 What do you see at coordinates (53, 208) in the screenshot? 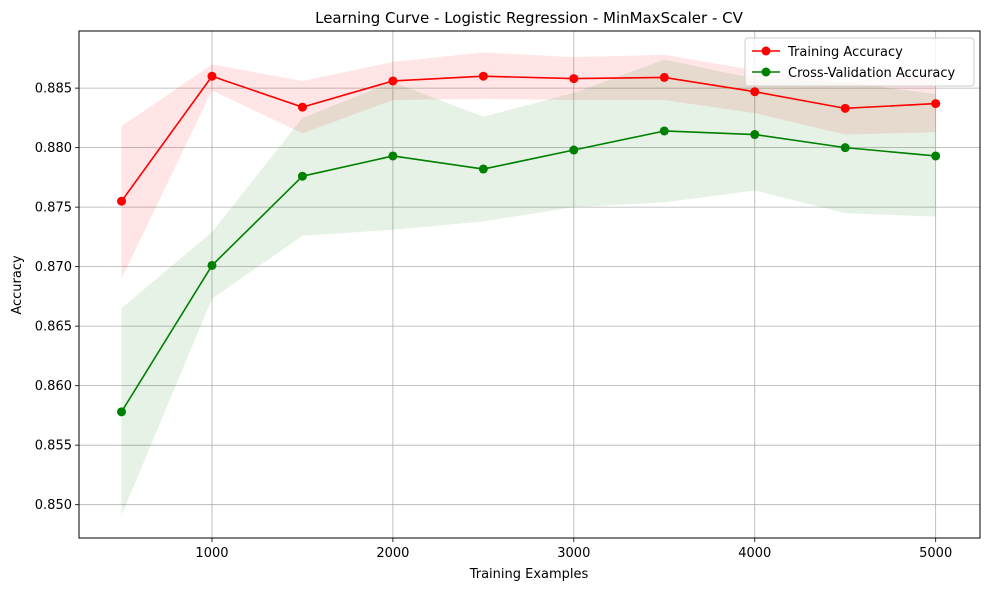
I see `y-tick-label: 0.875` at bounding box center [53, 208].